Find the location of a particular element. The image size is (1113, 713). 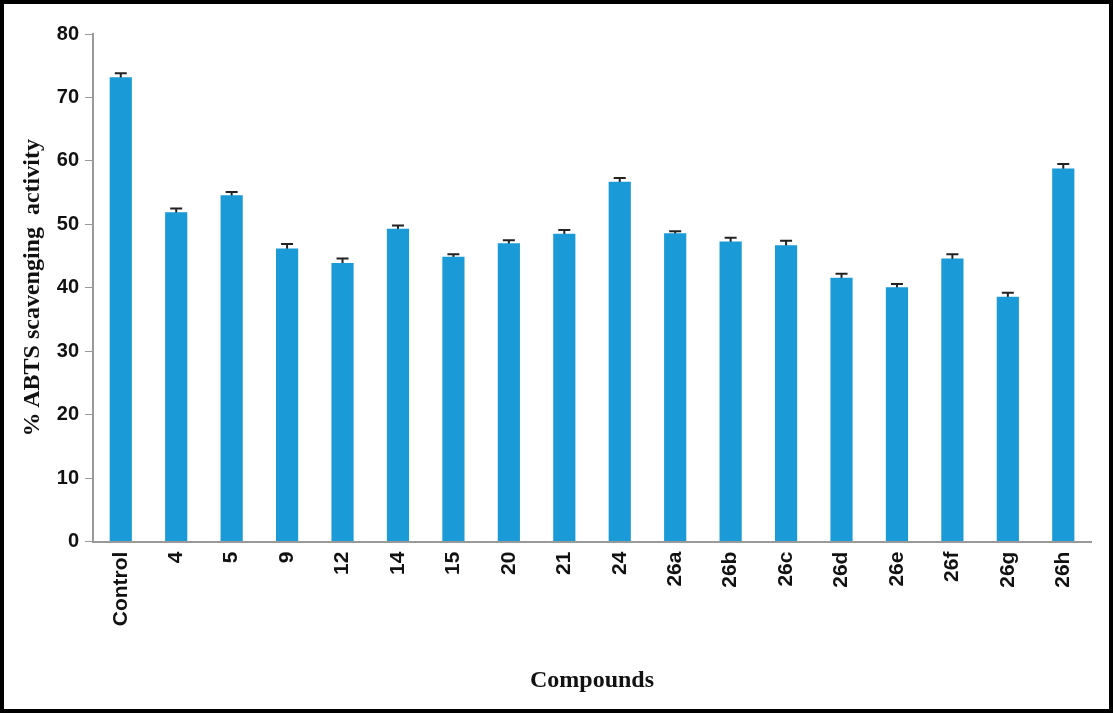

x-tick-label: 26f is located at coordinates (951, 566).